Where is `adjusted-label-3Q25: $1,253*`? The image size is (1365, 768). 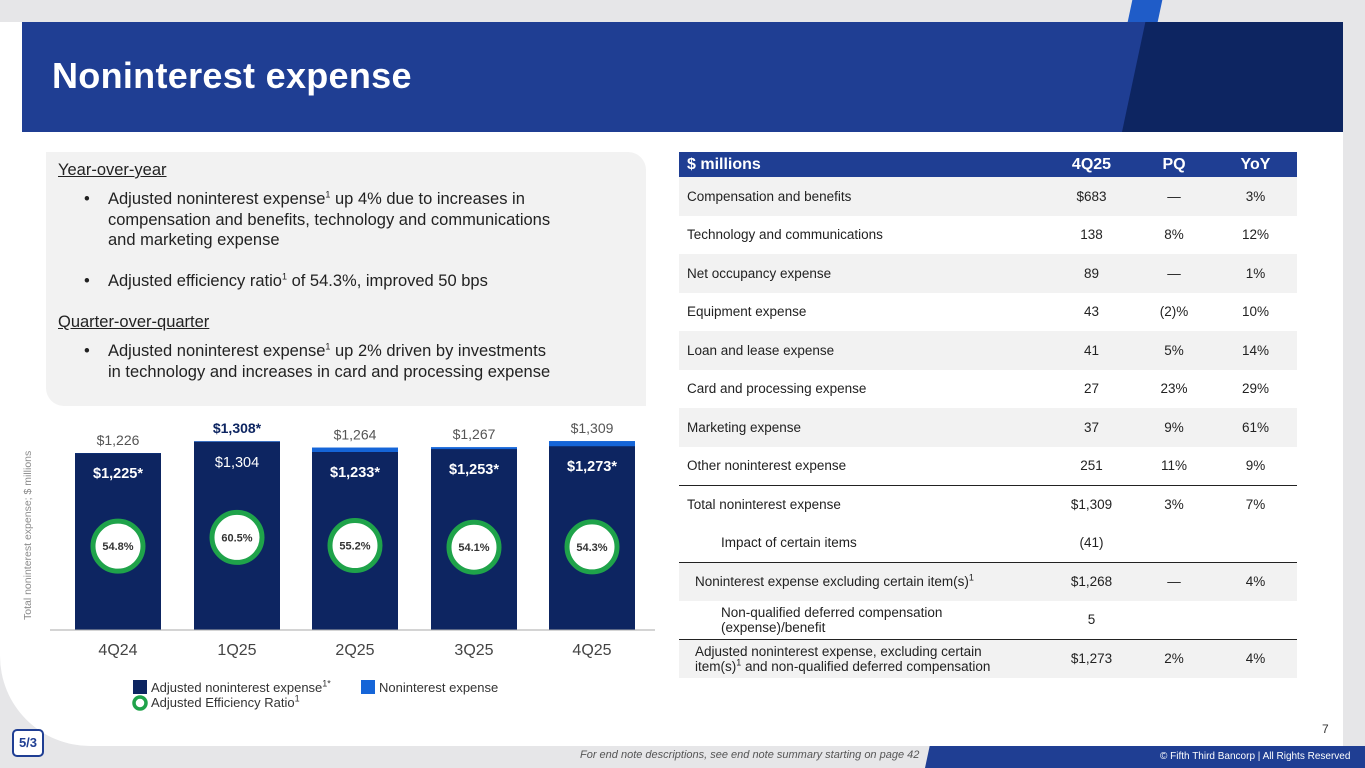
adjusted-label-3Q25: $1,253* is located at coordinates (474, 470).